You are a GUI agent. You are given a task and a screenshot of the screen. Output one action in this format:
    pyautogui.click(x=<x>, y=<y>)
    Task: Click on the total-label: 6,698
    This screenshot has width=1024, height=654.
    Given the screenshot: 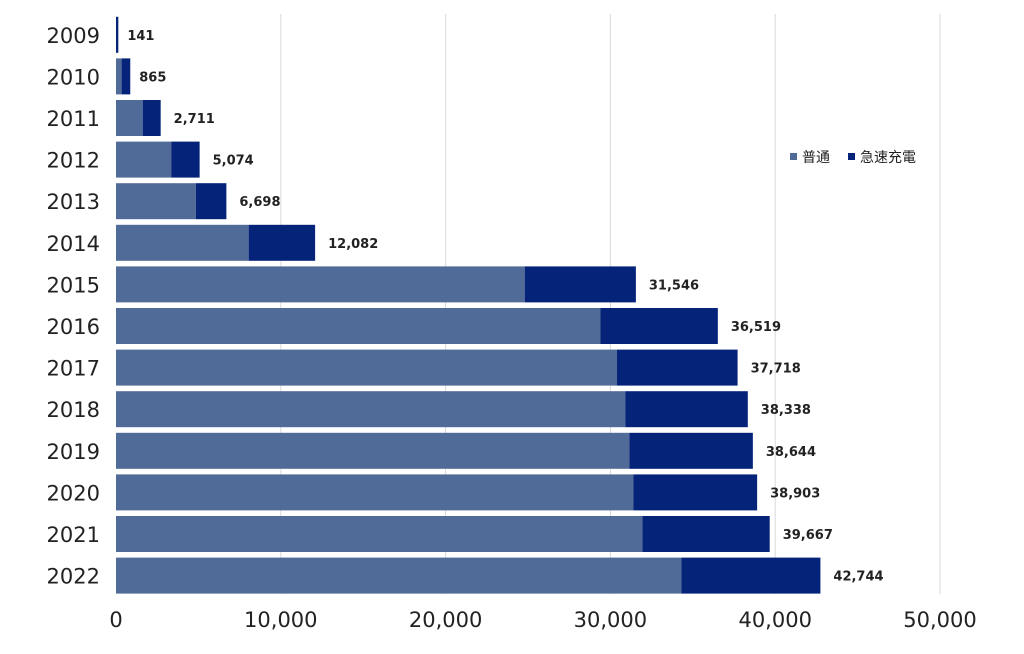 What is the action you would take?
    pyautogui.click(x=259, y=202)
    